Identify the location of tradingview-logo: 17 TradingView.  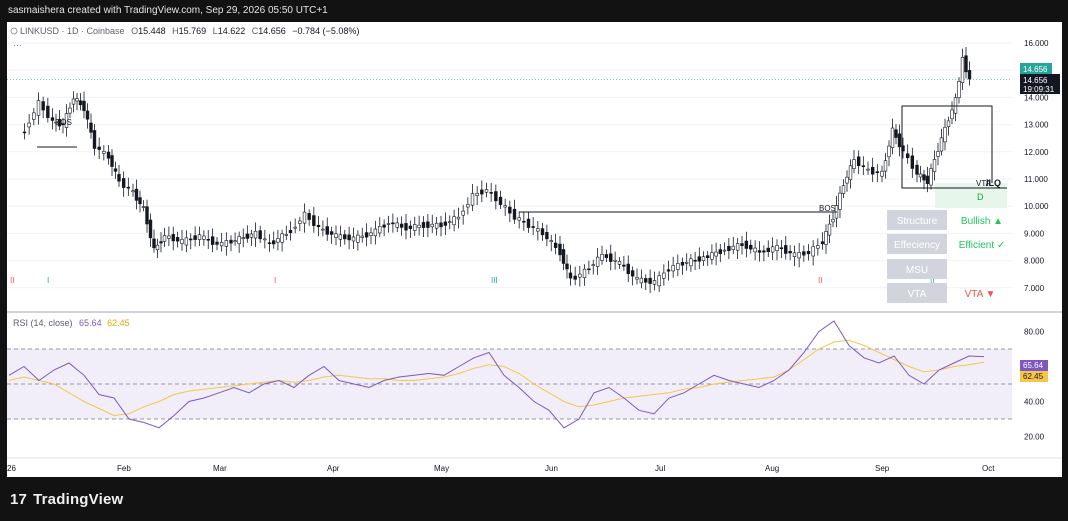
(66, 499).